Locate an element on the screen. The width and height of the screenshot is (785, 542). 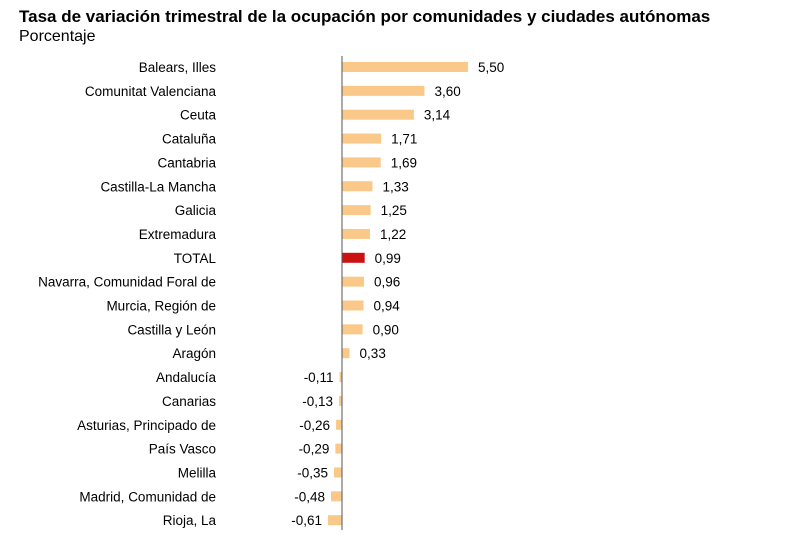
category-label: Madrid, Comunidad de is located at coordinates (147, 496).